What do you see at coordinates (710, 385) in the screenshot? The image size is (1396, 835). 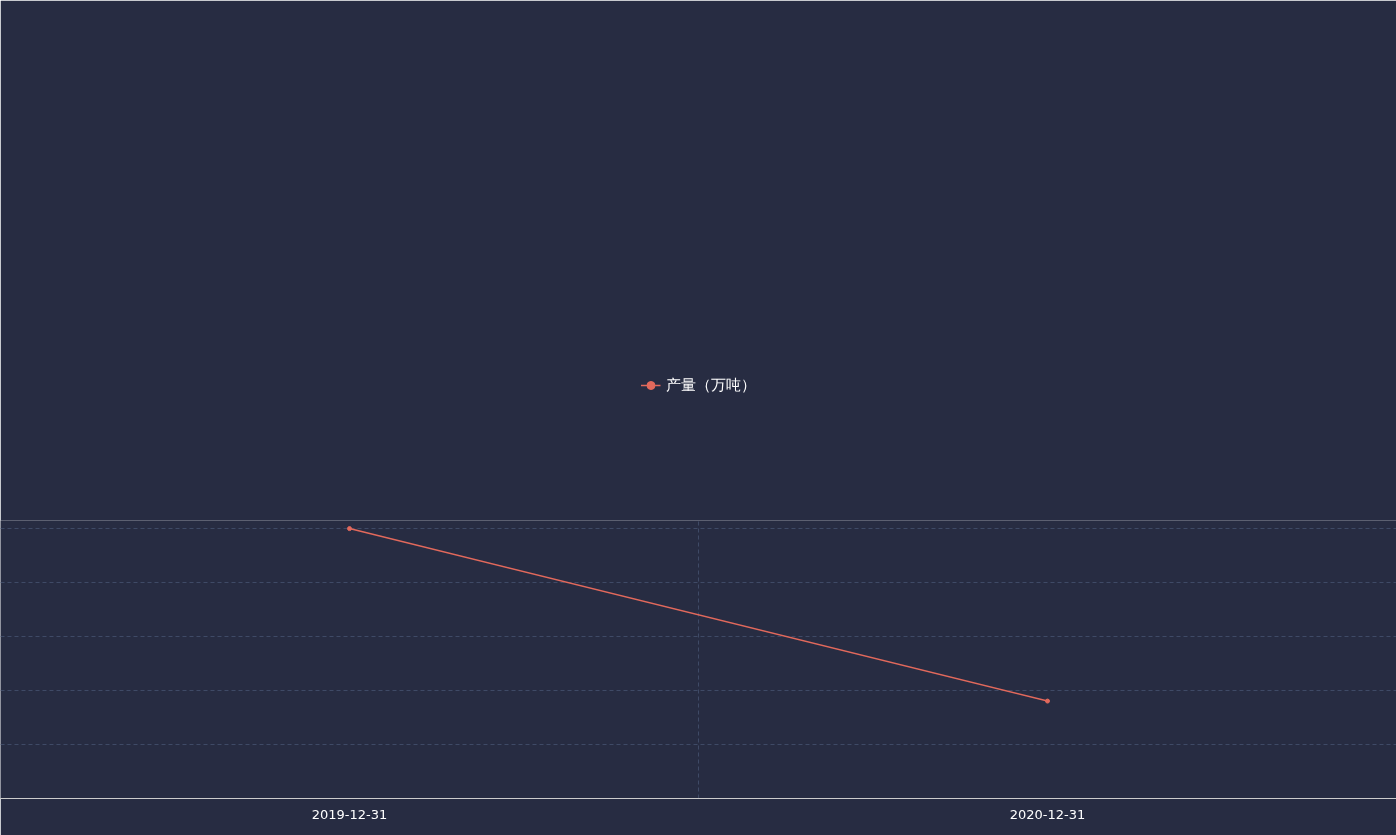 I see `legend-label: 产量（万吨）` at bounding box center [710, 385].